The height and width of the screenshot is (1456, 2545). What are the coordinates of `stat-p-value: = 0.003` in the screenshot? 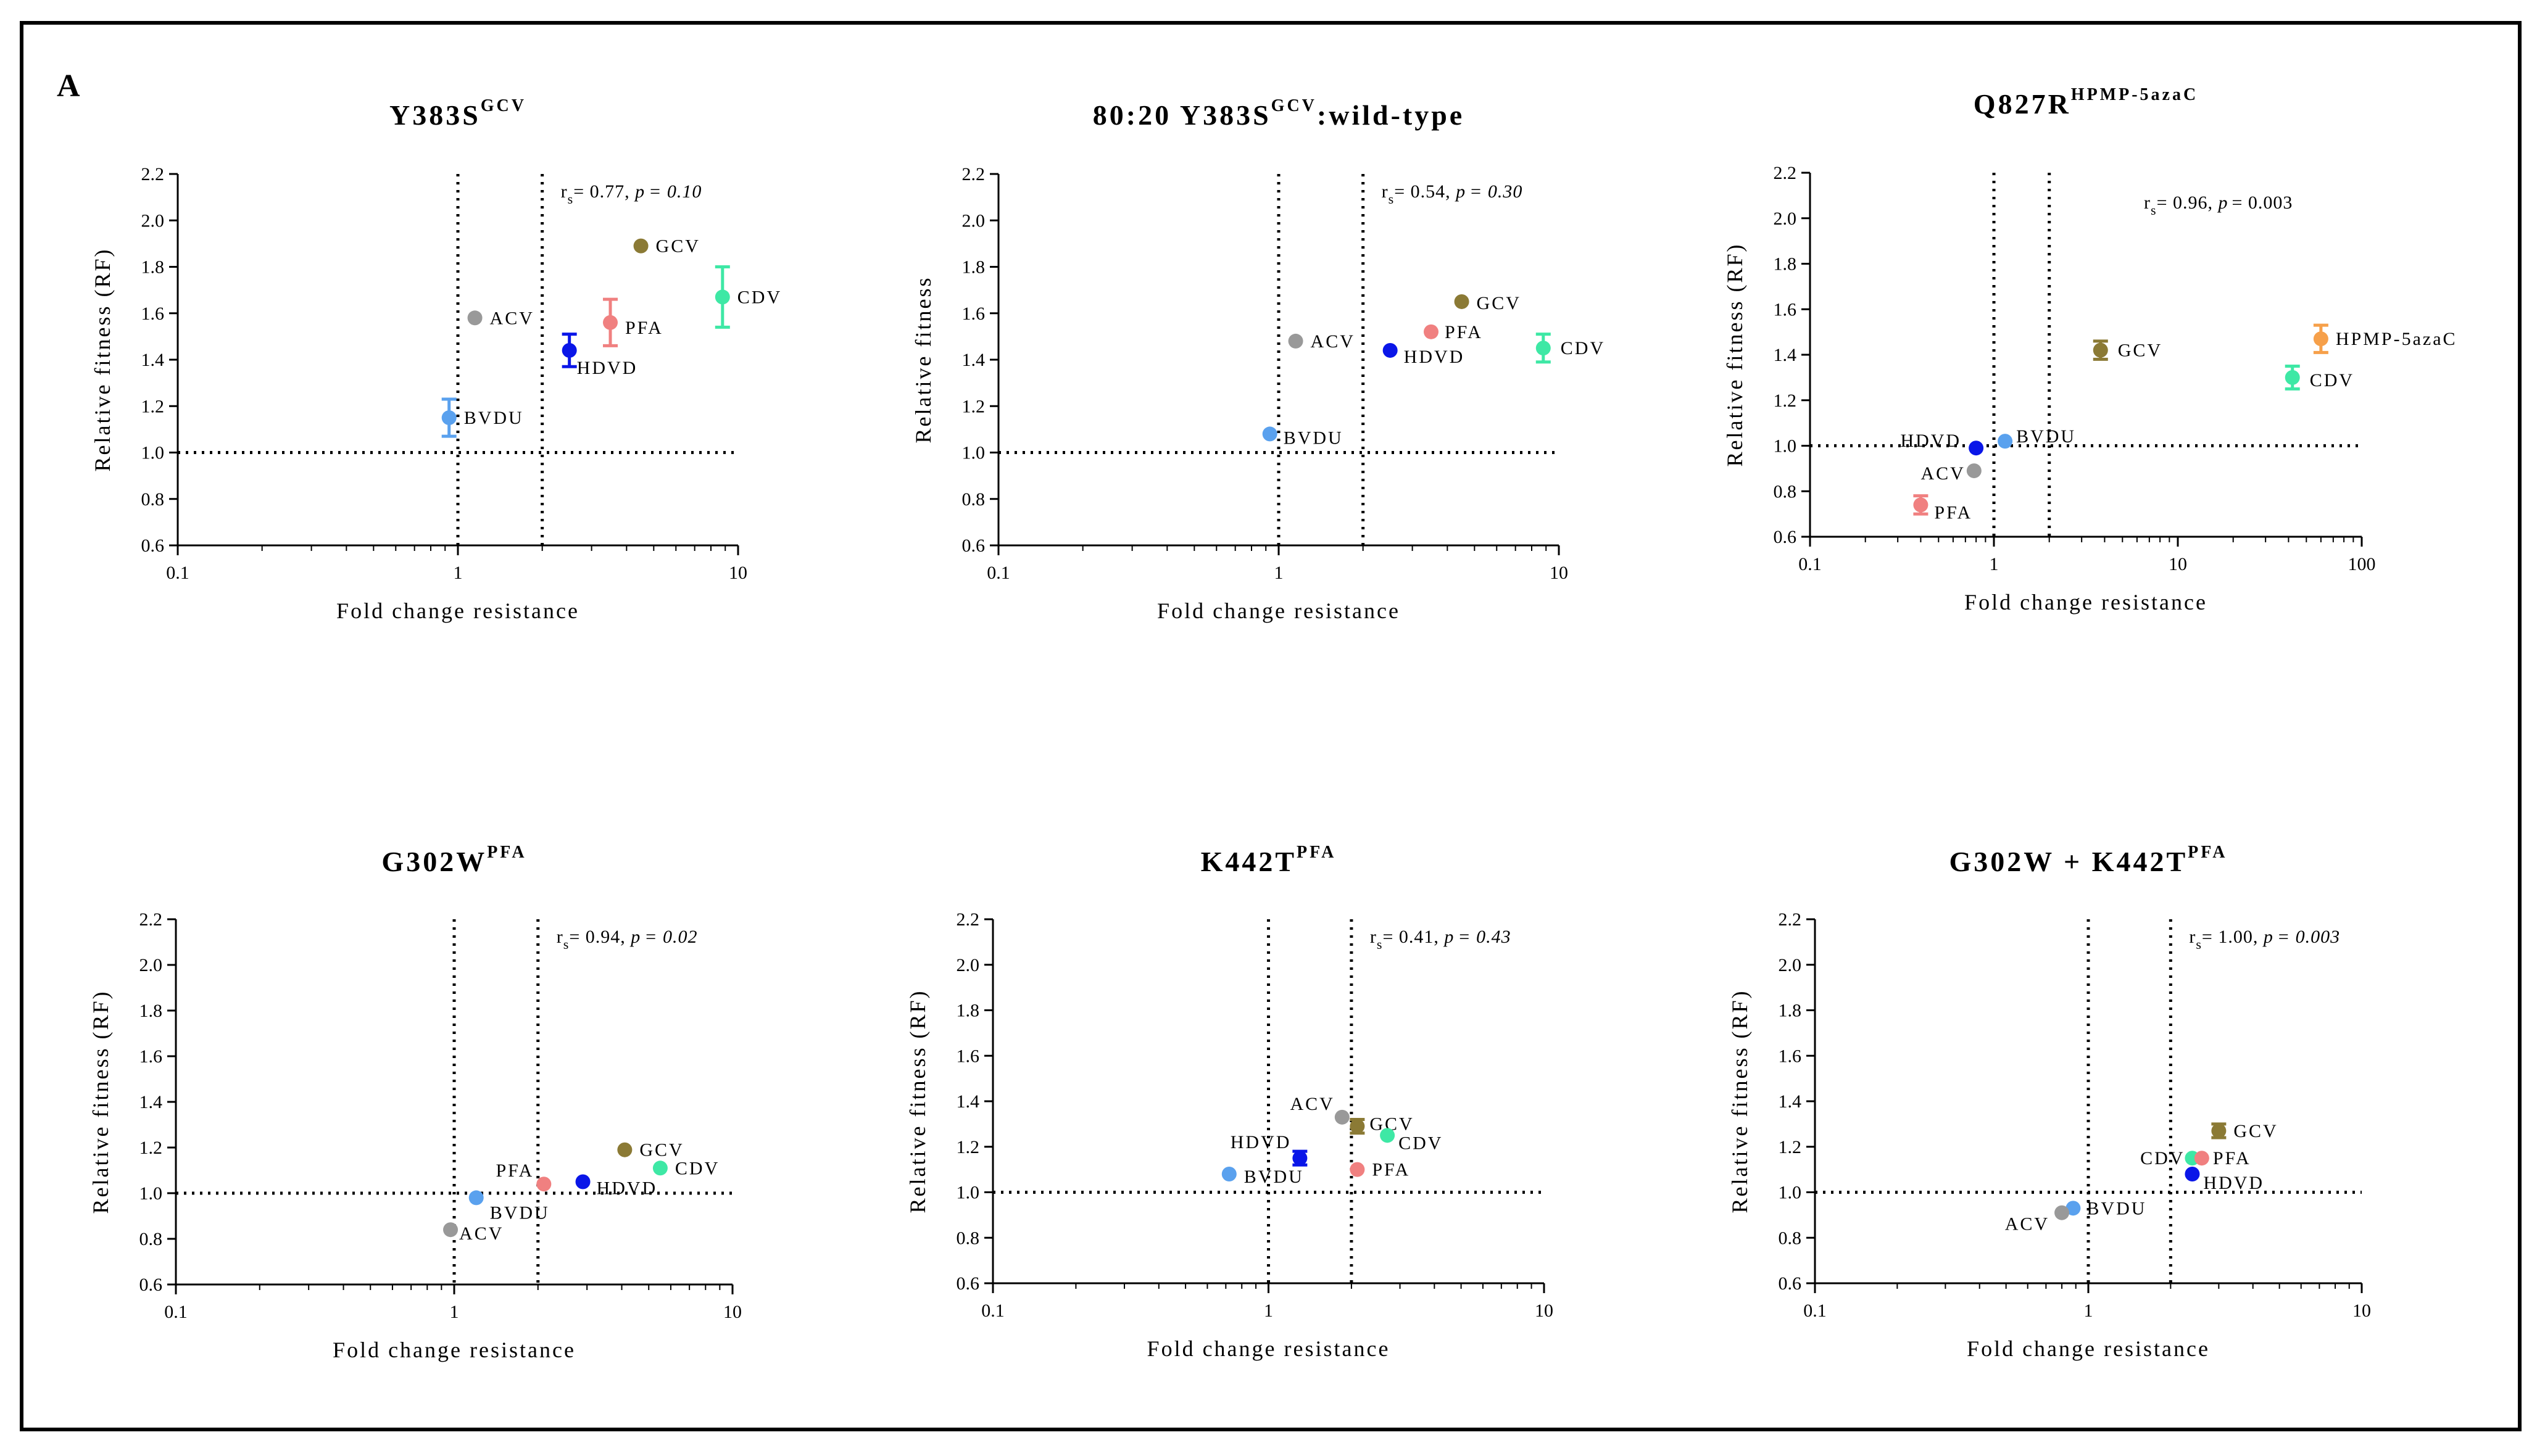 It's located at (2262, 202).